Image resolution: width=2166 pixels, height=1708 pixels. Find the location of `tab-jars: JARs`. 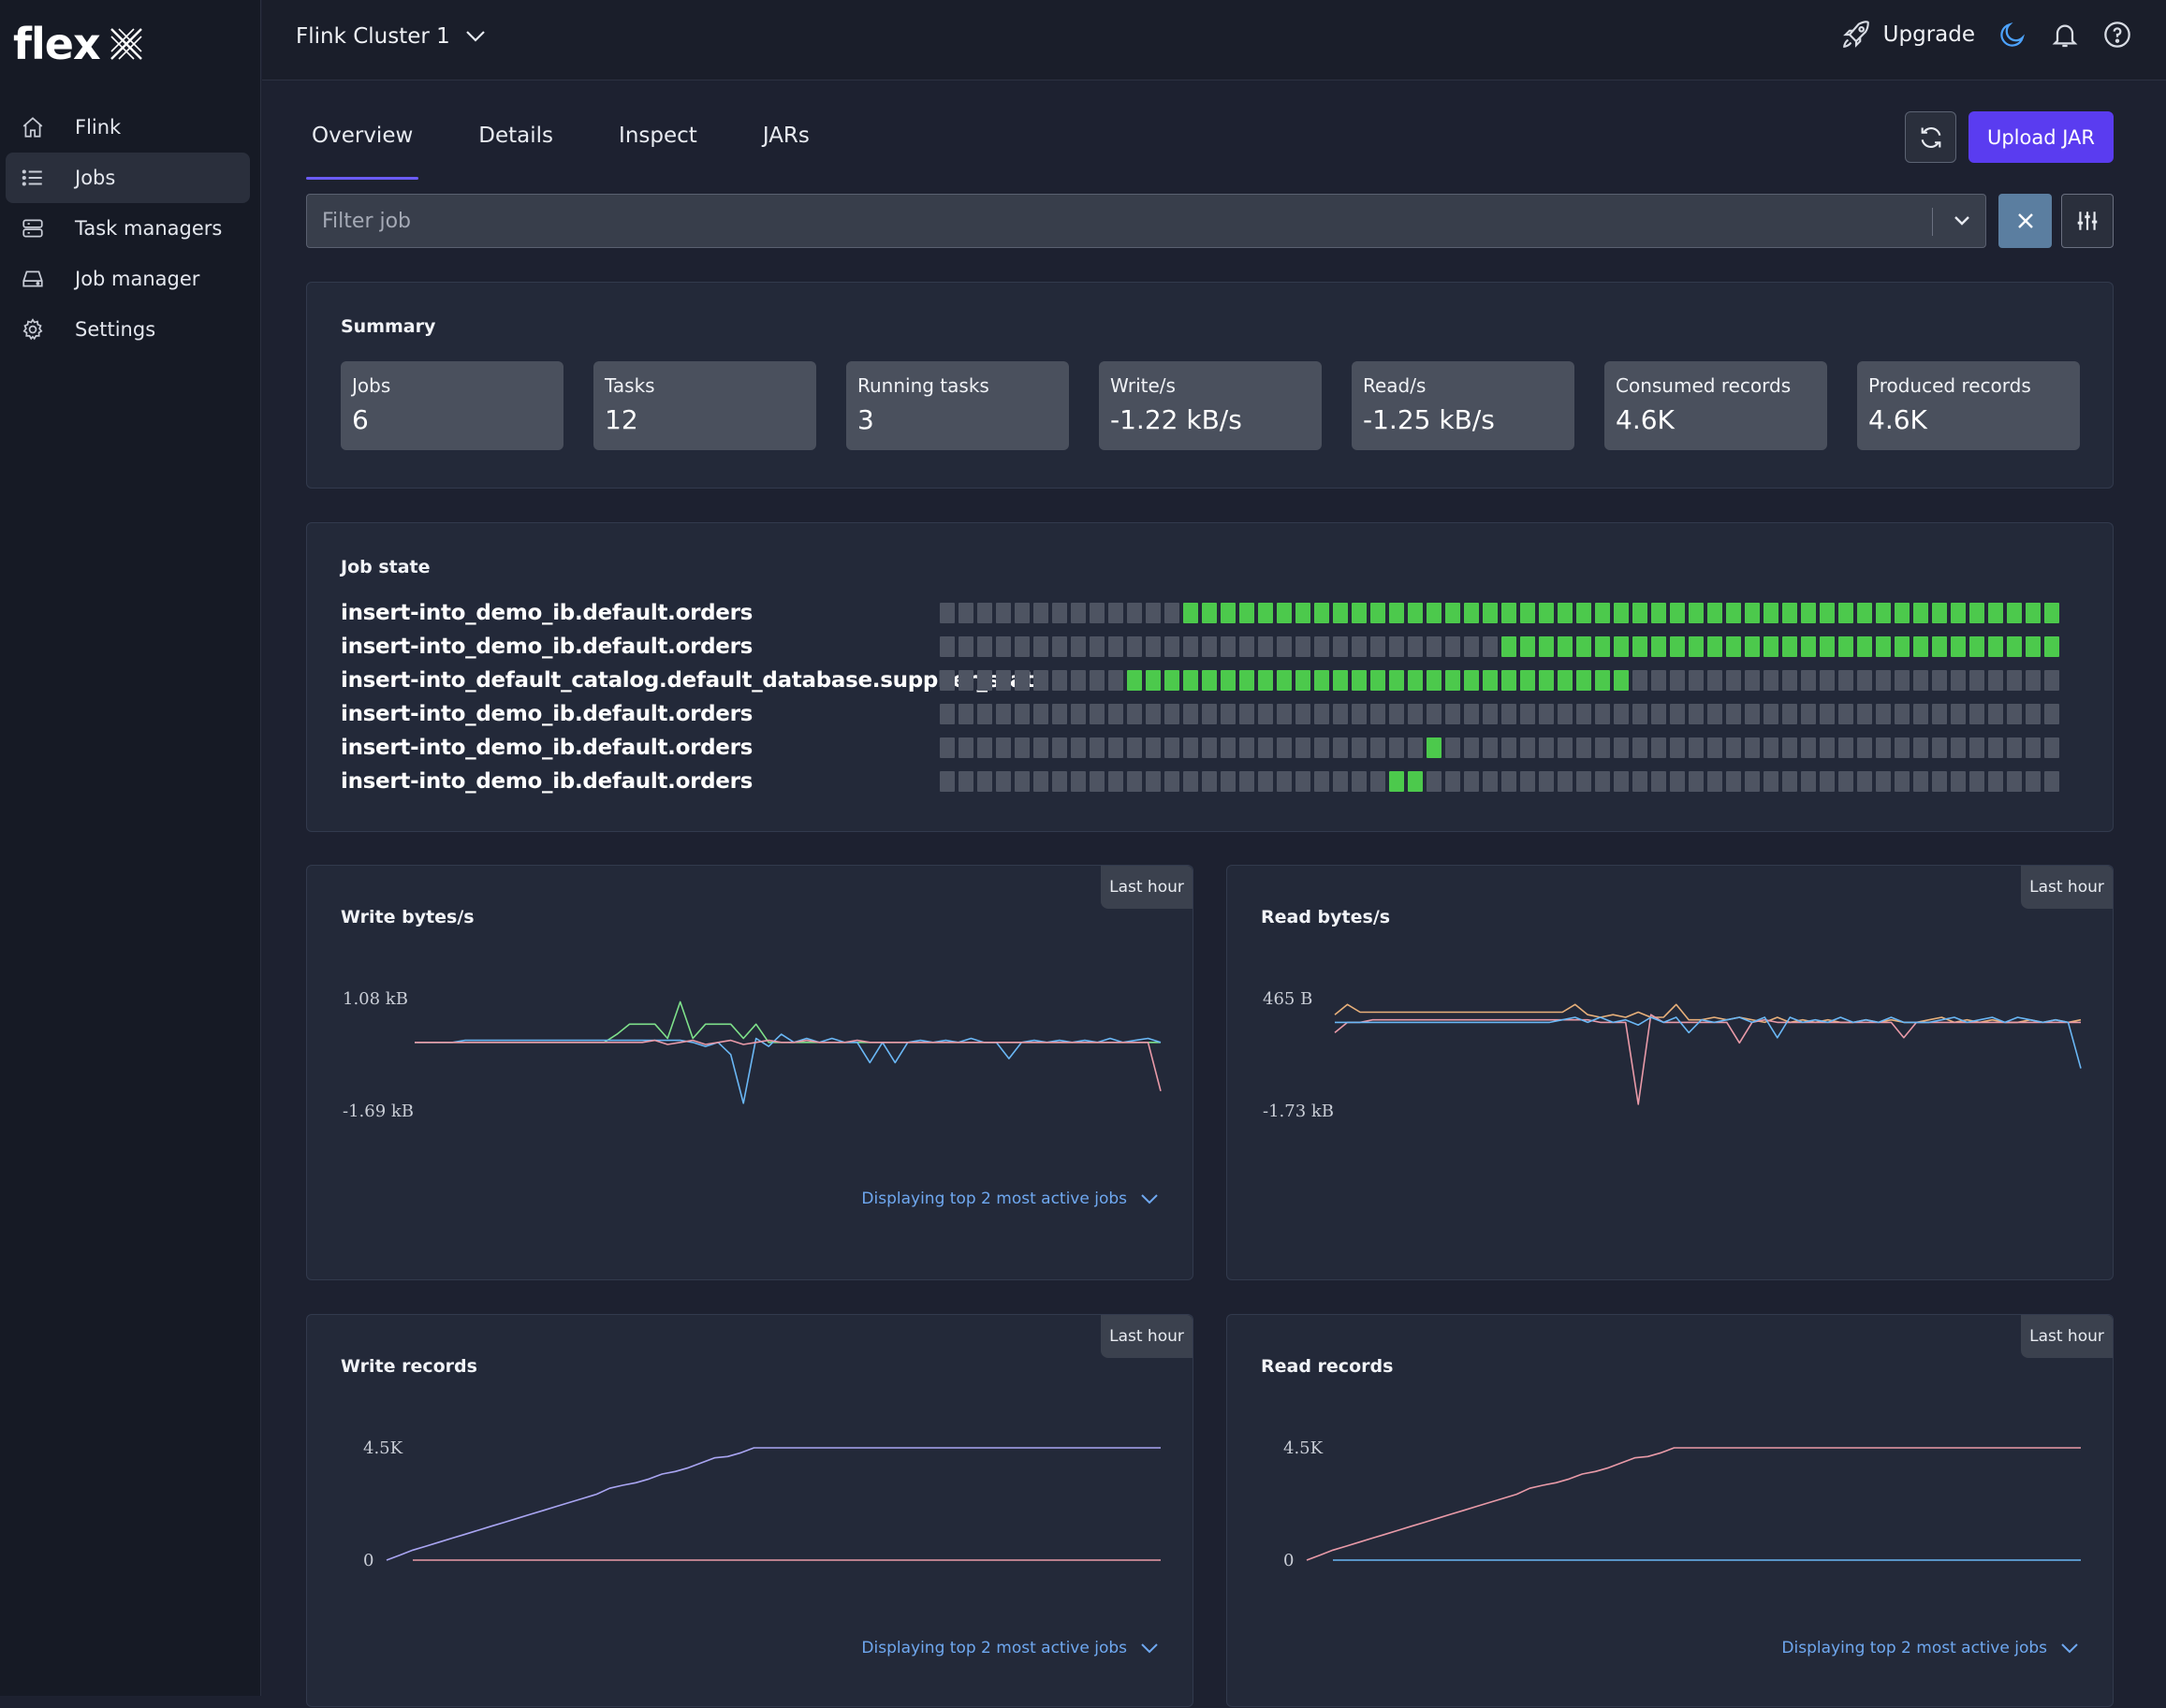

tab-jars: JARs is located at coordinates (786, 136).